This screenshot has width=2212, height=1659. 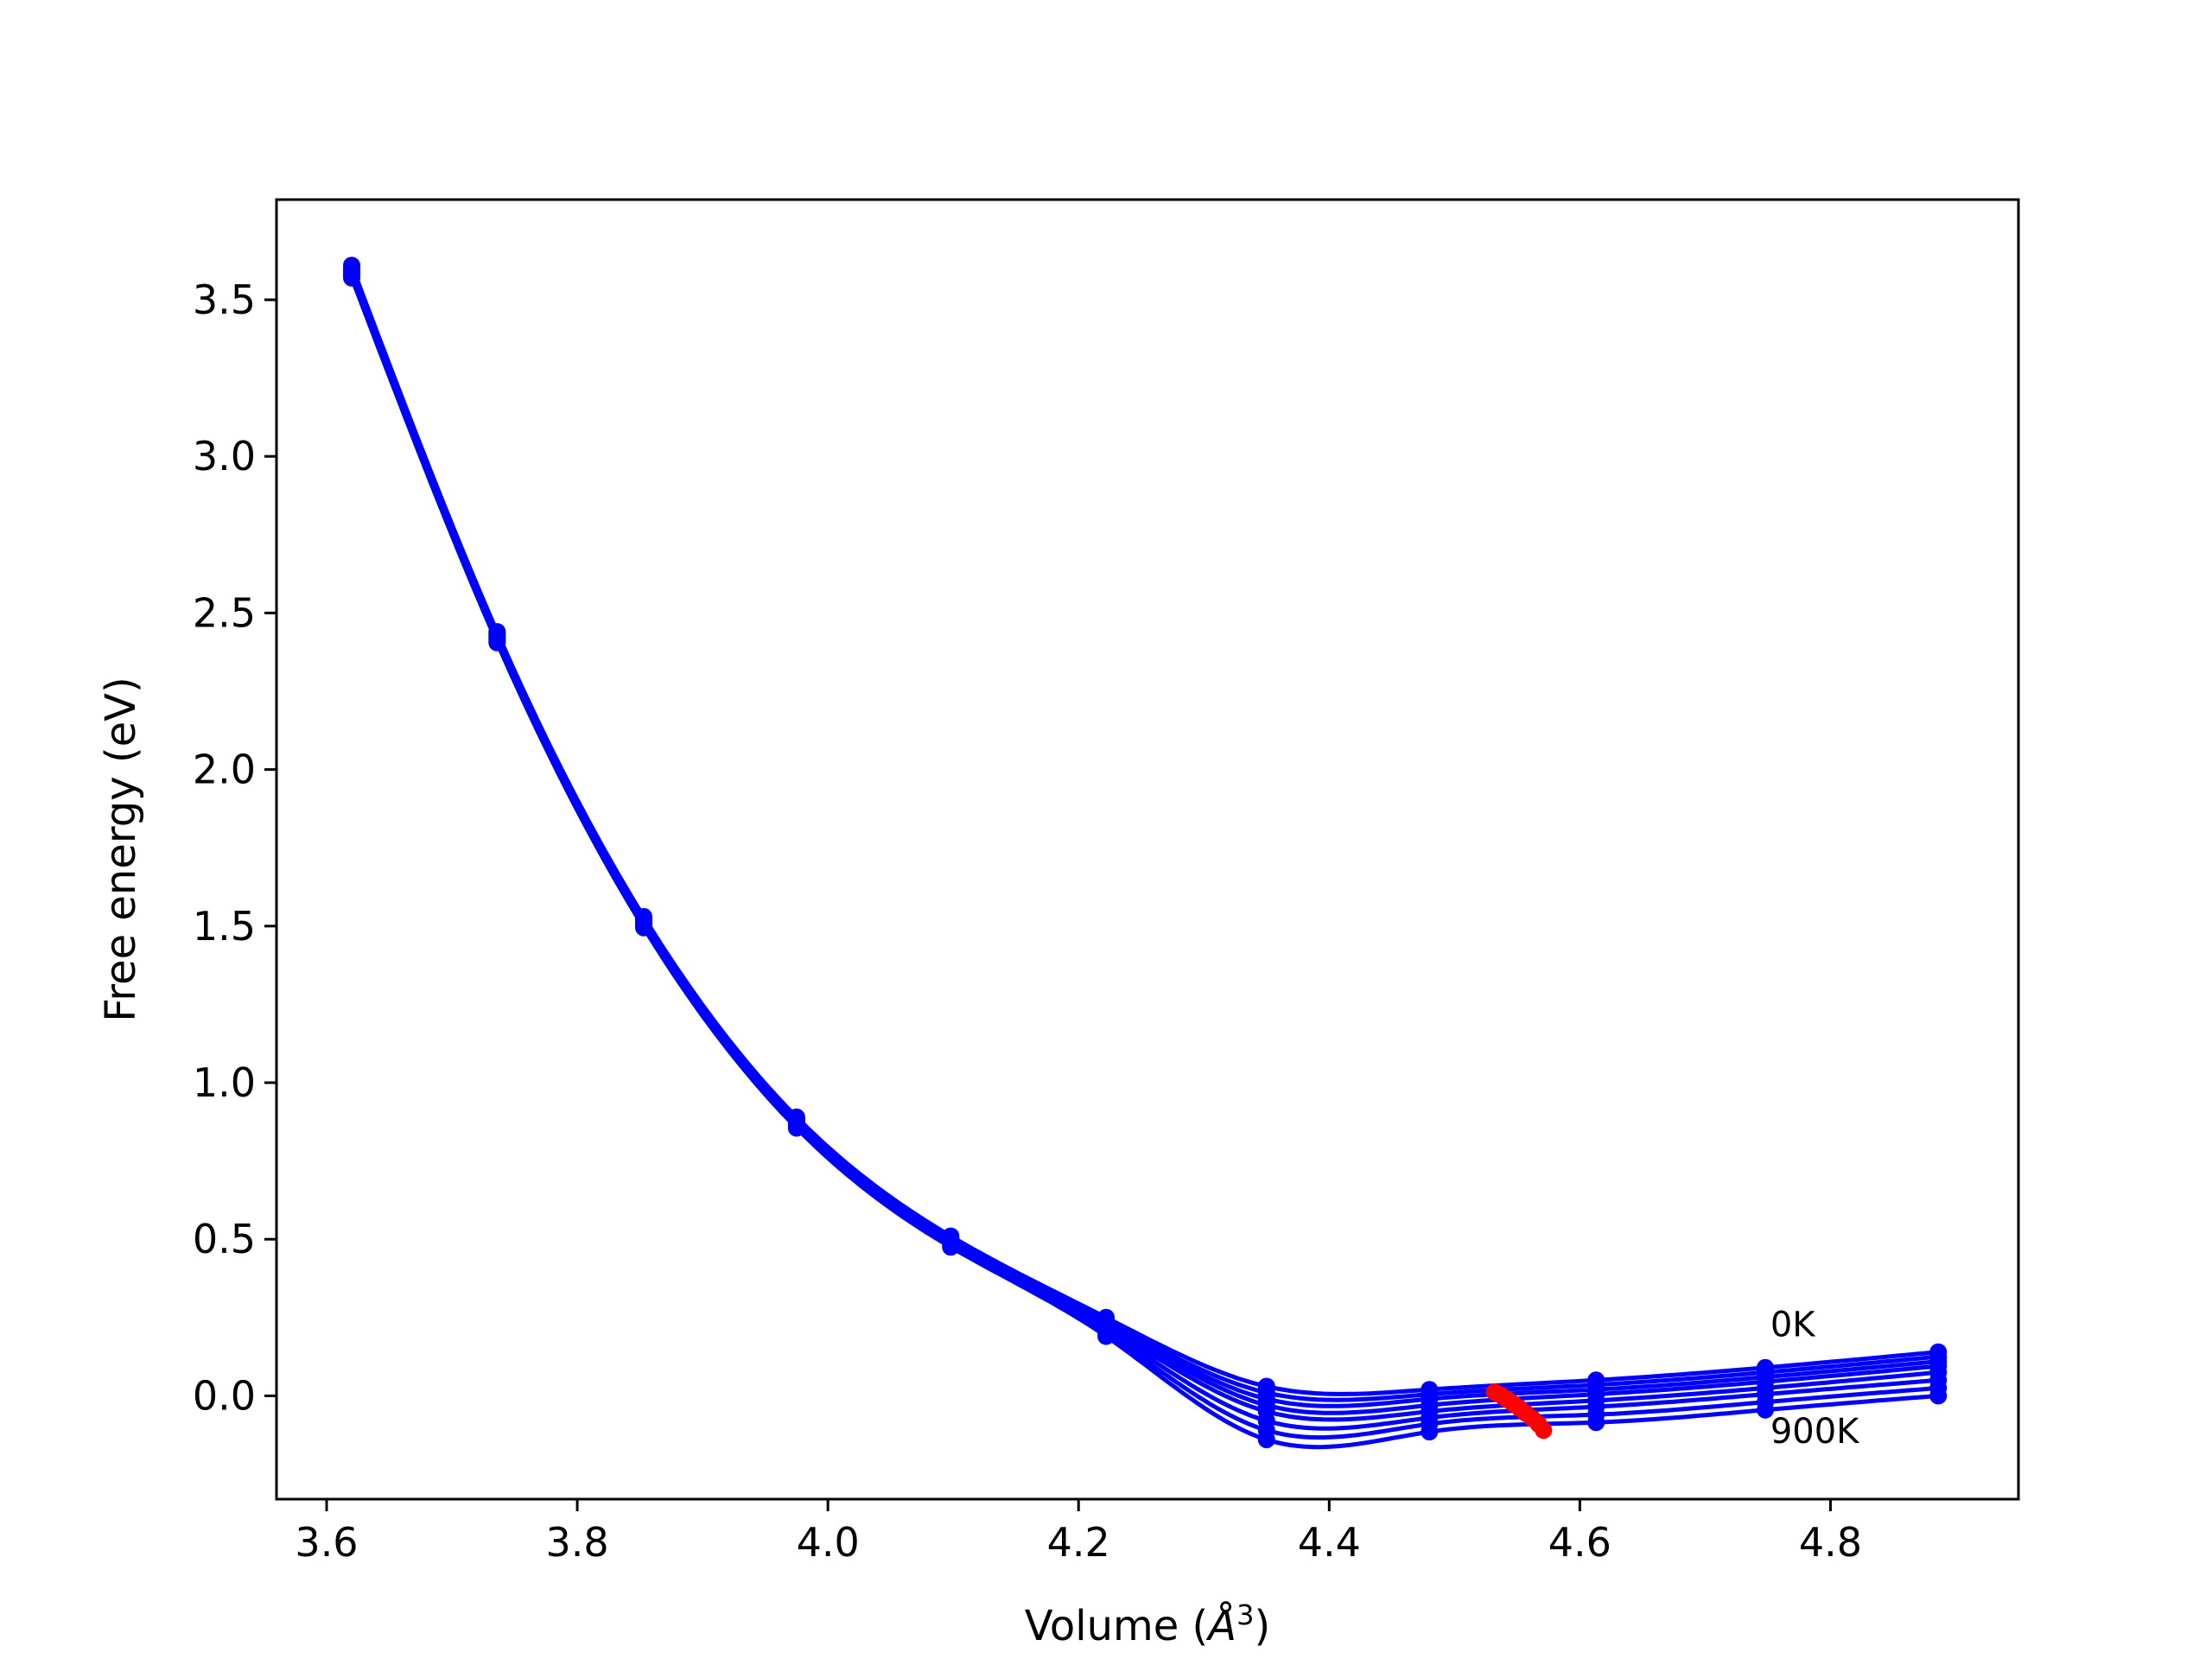 What do you see at coordinates (577, 1542) in the screenshot?
I see `x-tick-label: 3.8` at bounding box center [577, 1542].